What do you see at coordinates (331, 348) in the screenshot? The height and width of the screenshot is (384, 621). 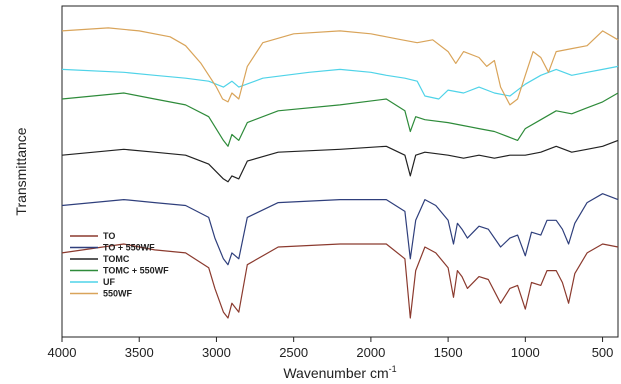 I see `x-axis: 4000 3500 3000 2500 2000 1500 1000 500` at bounding box center [331, 348].